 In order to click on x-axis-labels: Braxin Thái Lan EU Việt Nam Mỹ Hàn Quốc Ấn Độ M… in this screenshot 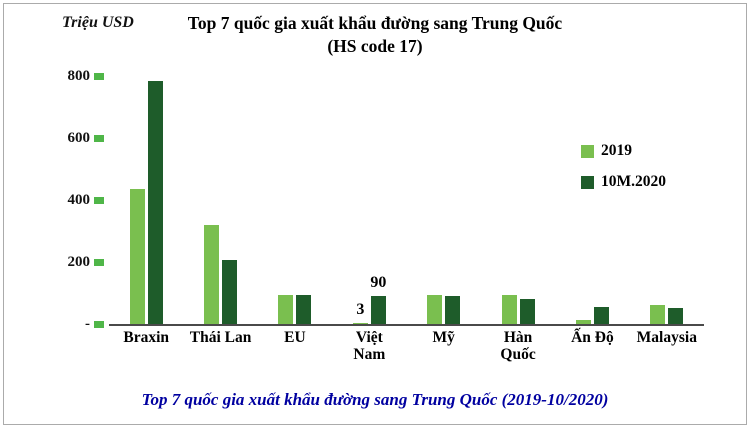, I will do `click(406, 346)`.